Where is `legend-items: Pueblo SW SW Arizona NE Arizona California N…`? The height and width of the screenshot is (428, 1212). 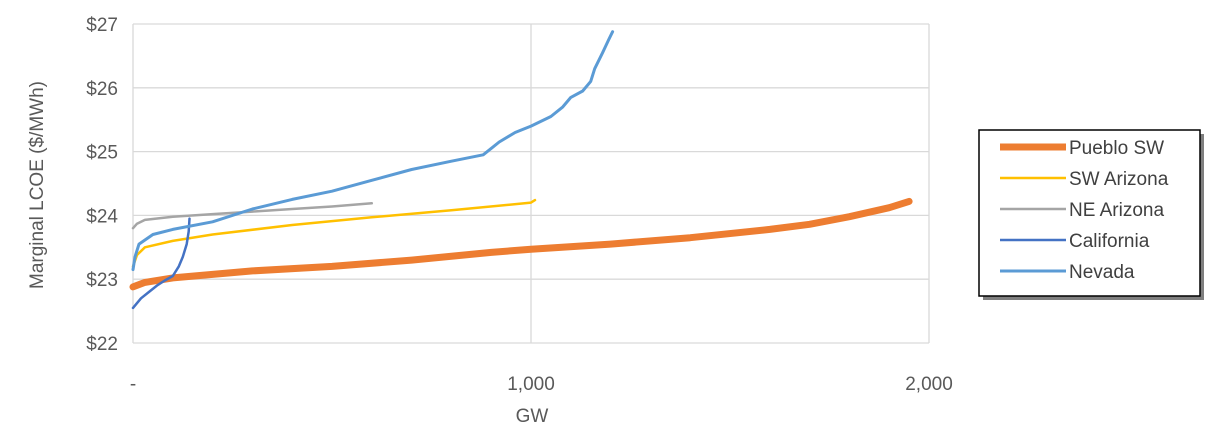
legend-items: Pueblo SW SW Arizona NE Arizona California N… is located at coordinates (1084, 210).